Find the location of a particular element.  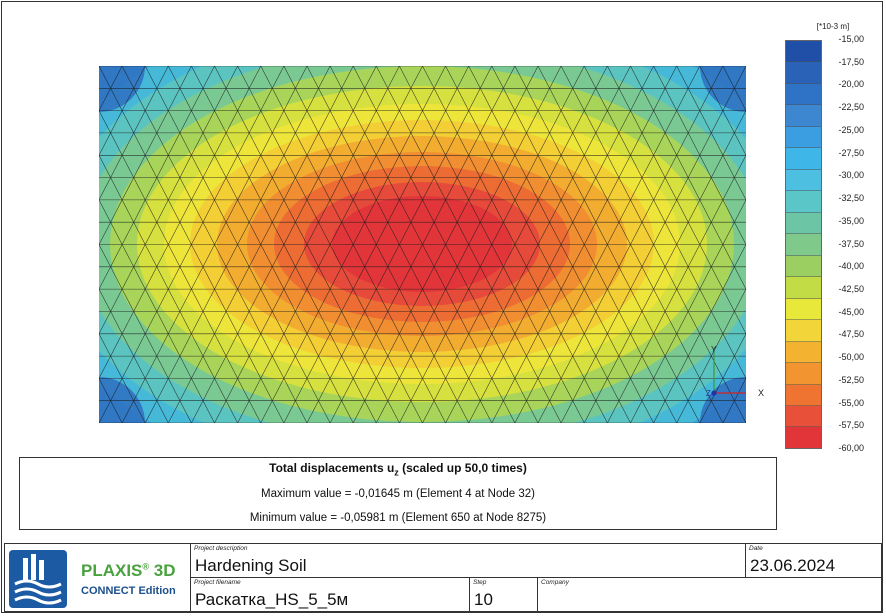

result-title-text: Total displacements u is located at coordinates (332, 468).